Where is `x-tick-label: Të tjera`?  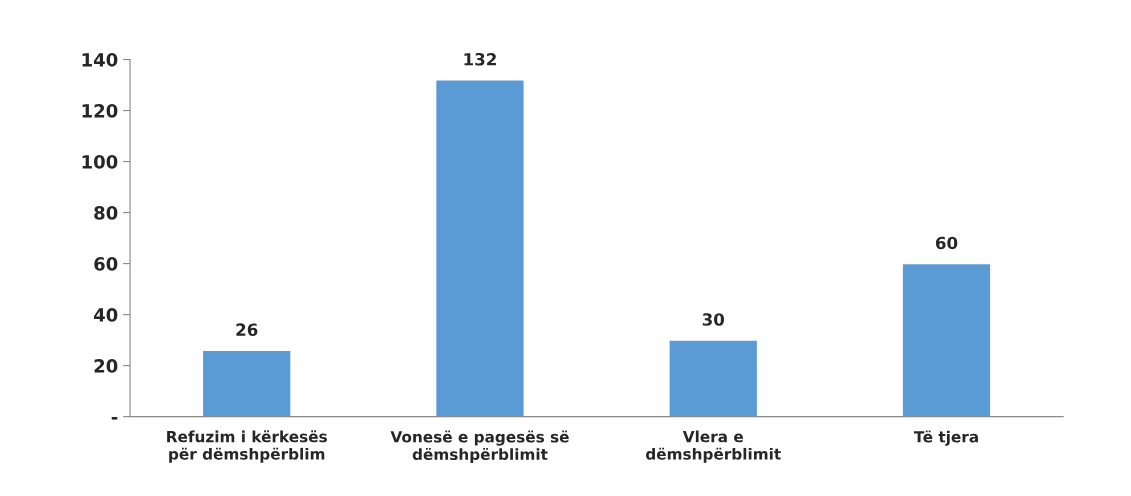
x-tick-label: Të tjera is located at coordinates (945, 438).